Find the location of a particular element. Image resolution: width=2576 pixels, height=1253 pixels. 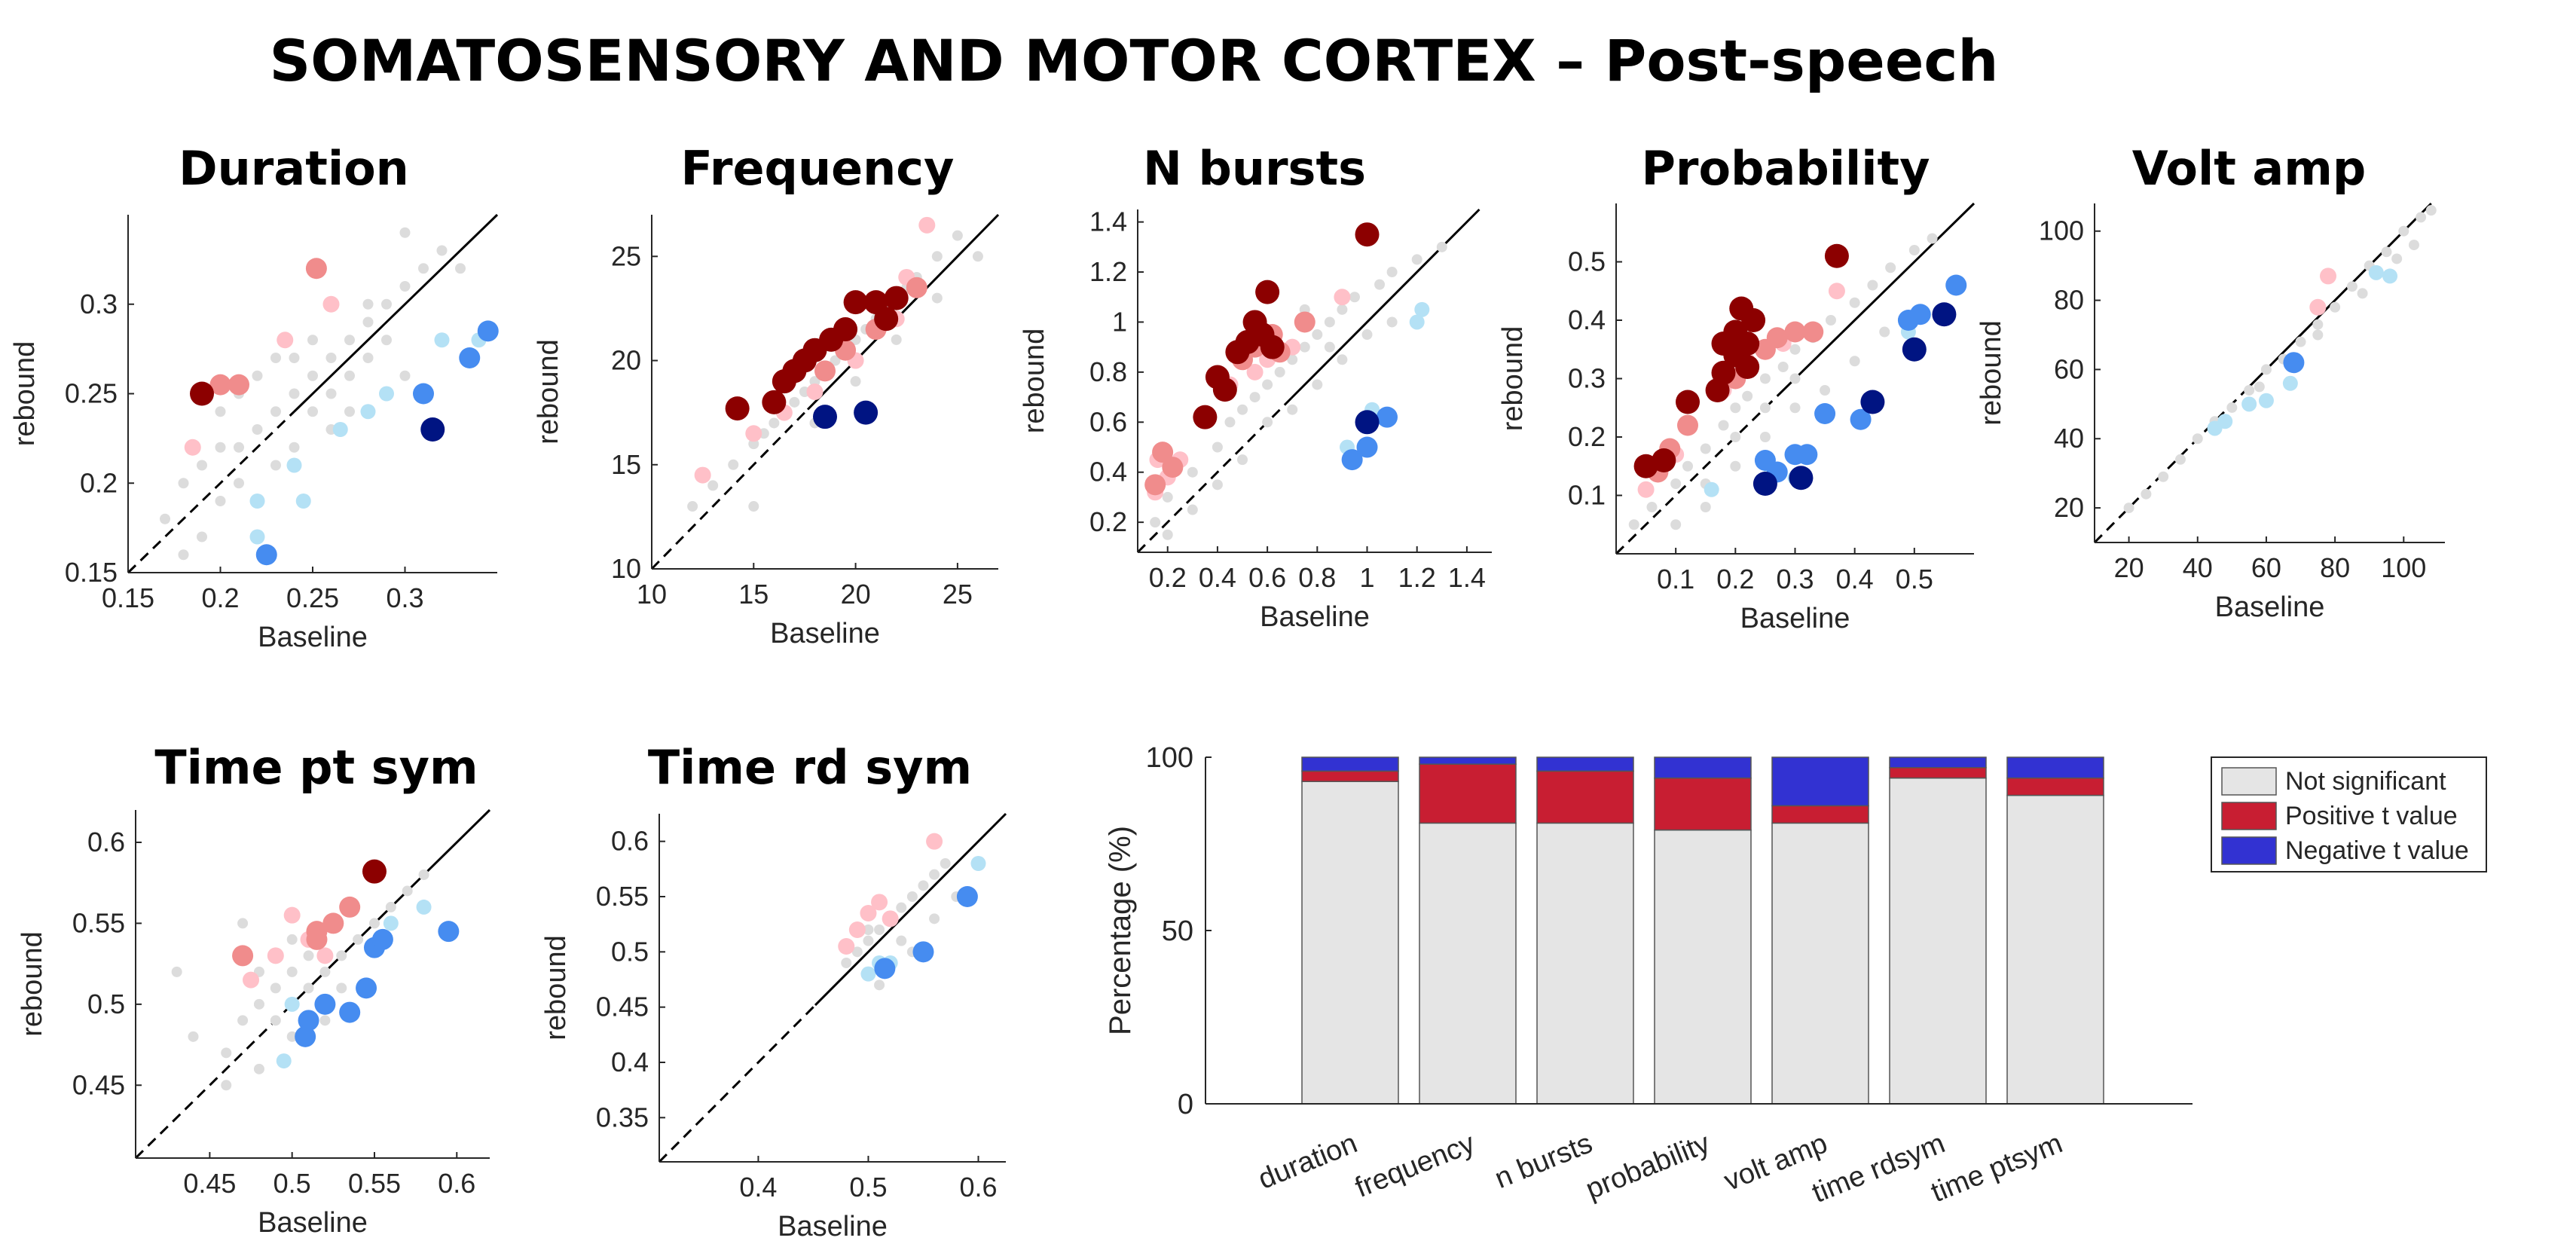

x-tick-label: 0.4 is located at coordinates (1855, 579).